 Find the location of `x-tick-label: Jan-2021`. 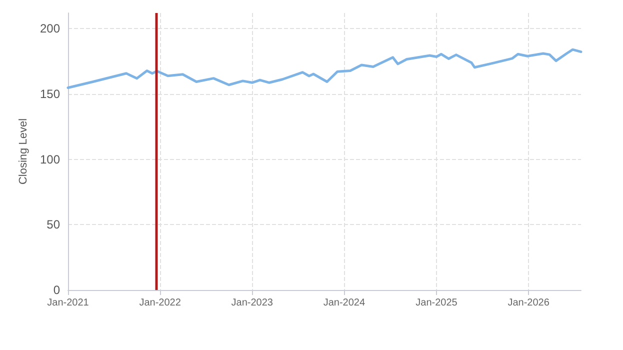

x-tick-label: Jan-2021 is located at coordinates (68, 303).